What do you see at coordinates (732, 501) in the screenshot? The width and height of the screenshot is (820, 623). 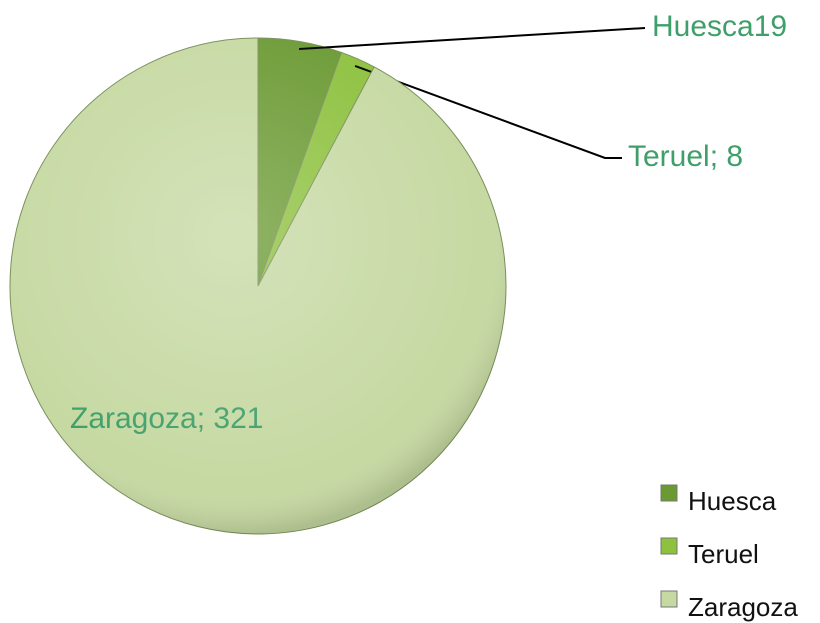 I see `legend-label: Huesca` at bounding box center [732, 501].